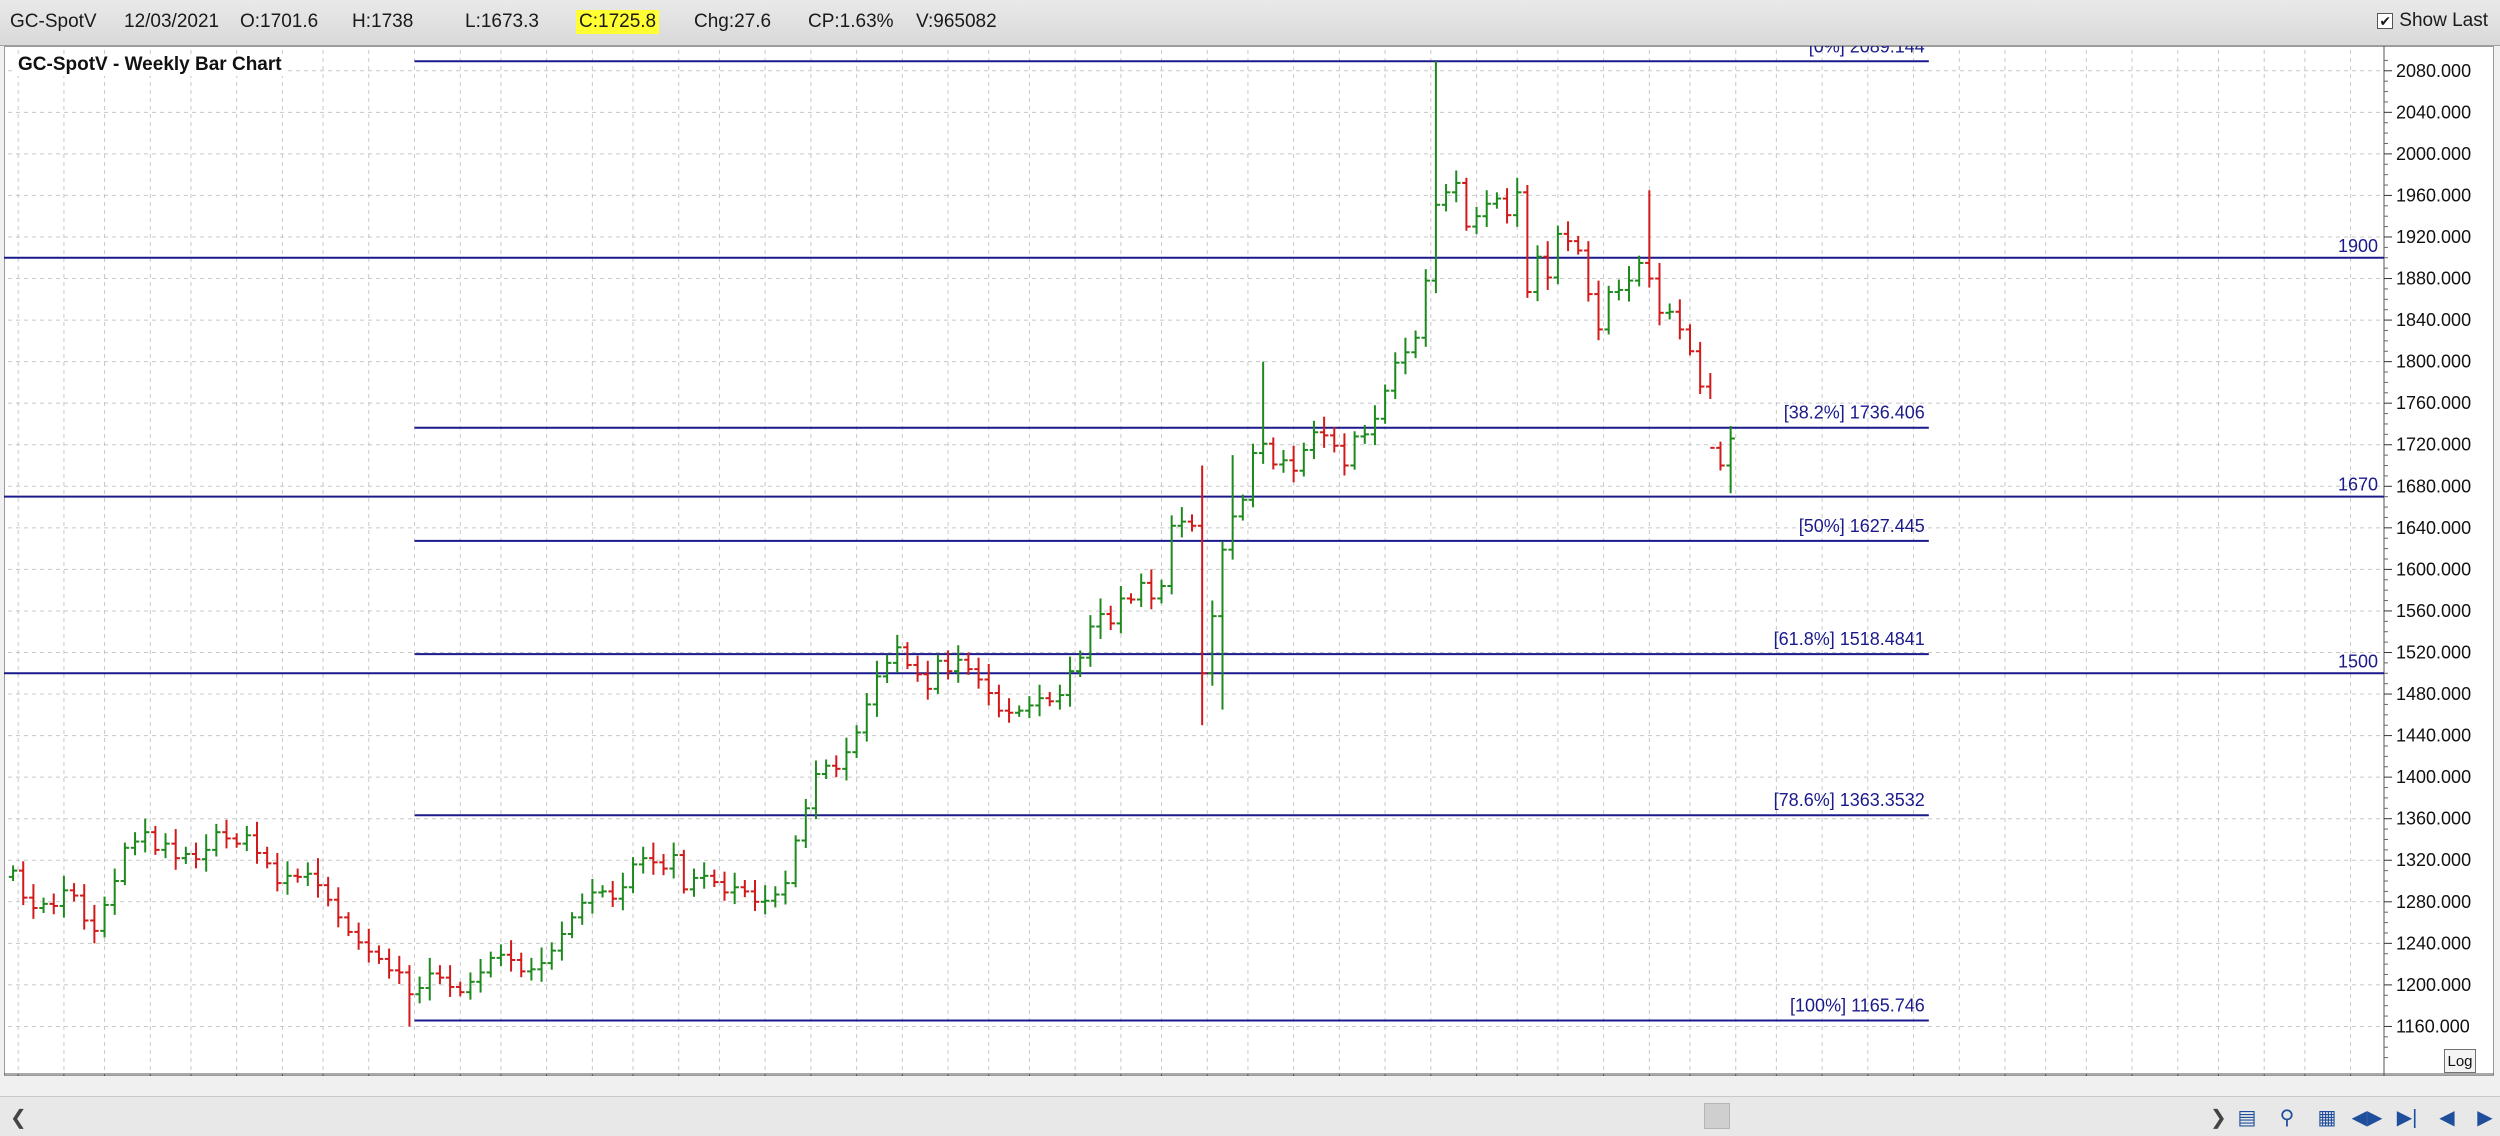 The width and height of the screenshot is (2500, 1136). Describe the element at coordinates (2460, 1061) in the screenshot. I see `log-scale-button: Log` at that location.